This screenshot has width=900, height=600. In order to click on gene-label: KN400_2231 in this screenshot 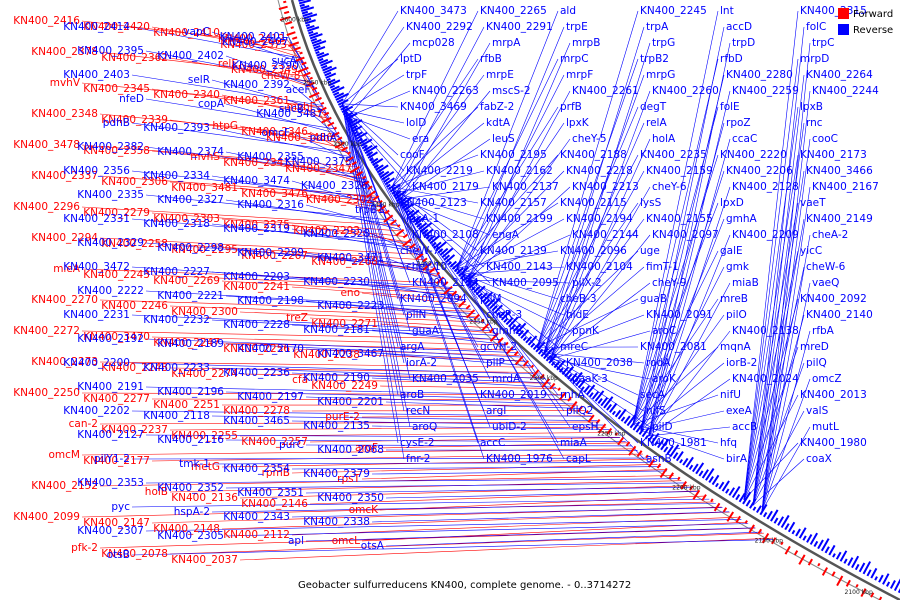, I will do `click(96, 315)`.